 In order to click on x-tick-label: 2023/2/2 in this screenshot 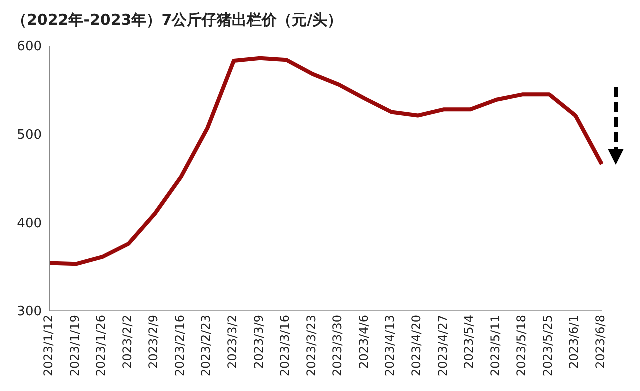, I will do `click(127, 342)`.